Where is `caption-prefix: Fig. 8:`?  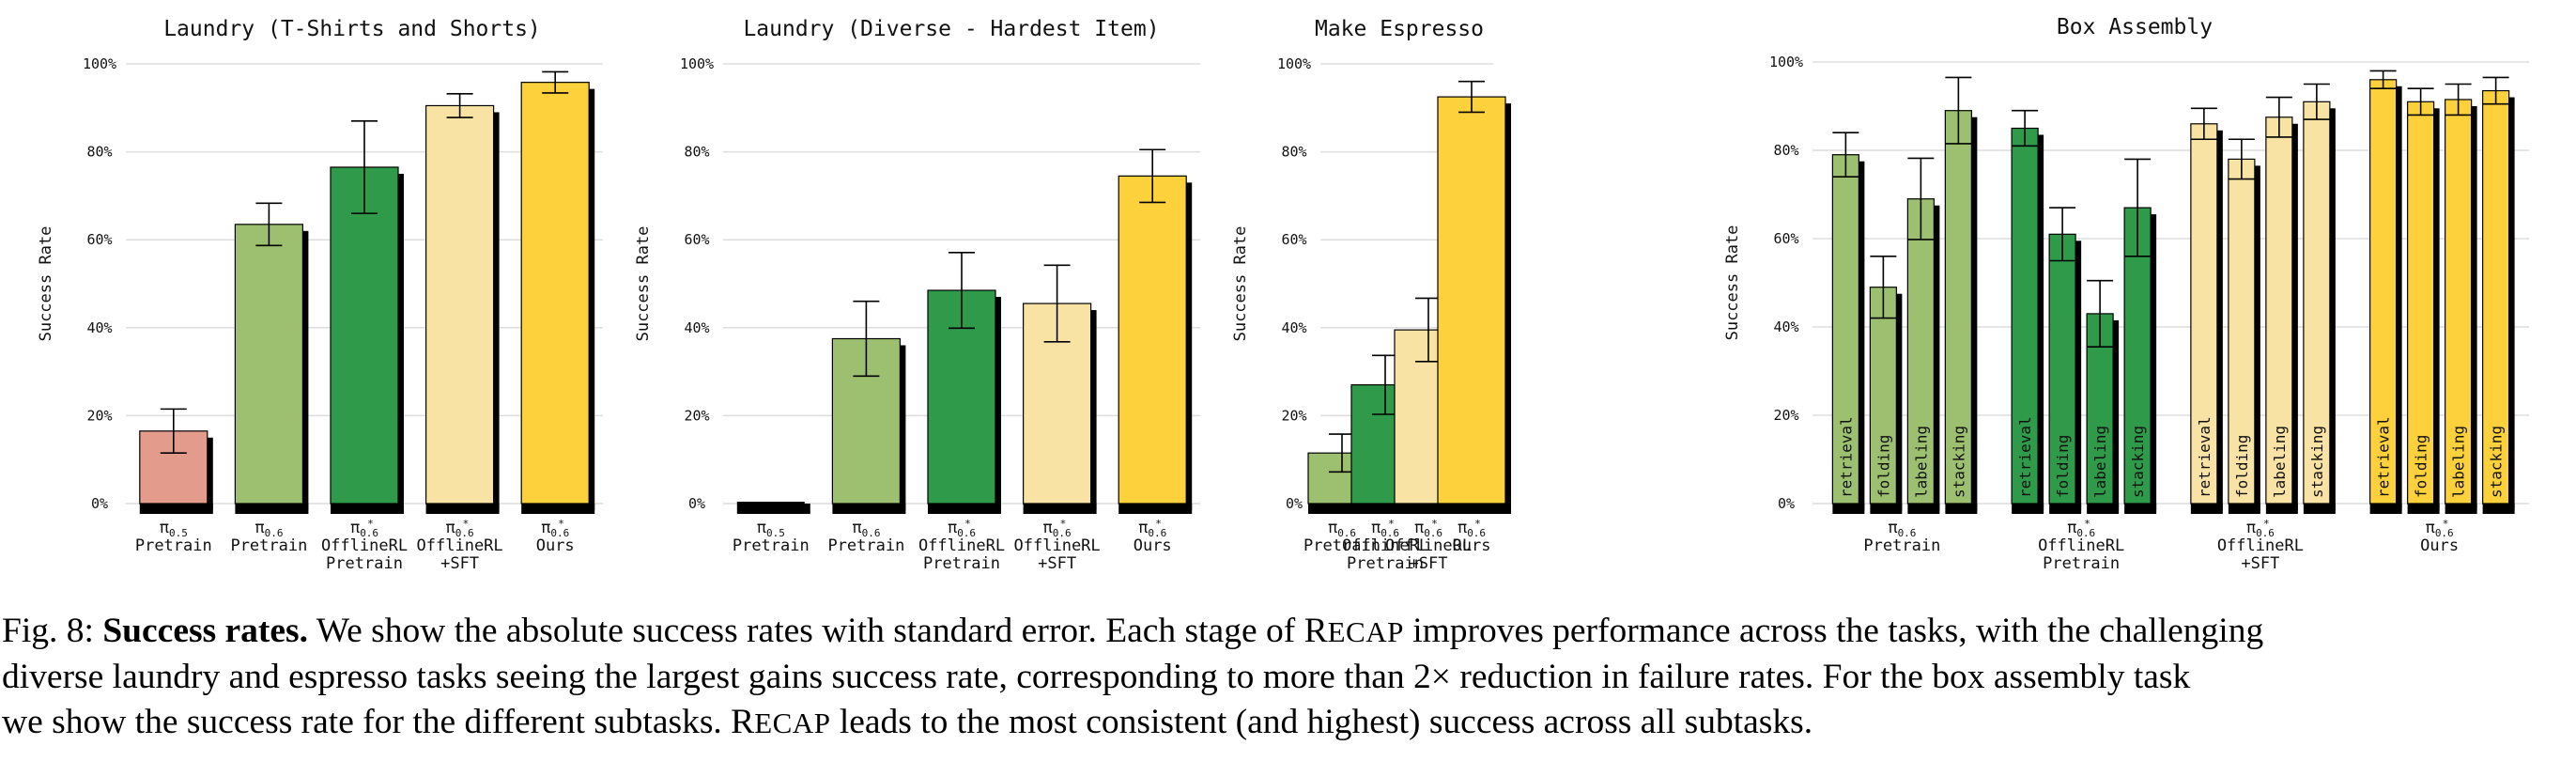 caption-prefix: Fig. 8: is located at coordinates (52, 631).